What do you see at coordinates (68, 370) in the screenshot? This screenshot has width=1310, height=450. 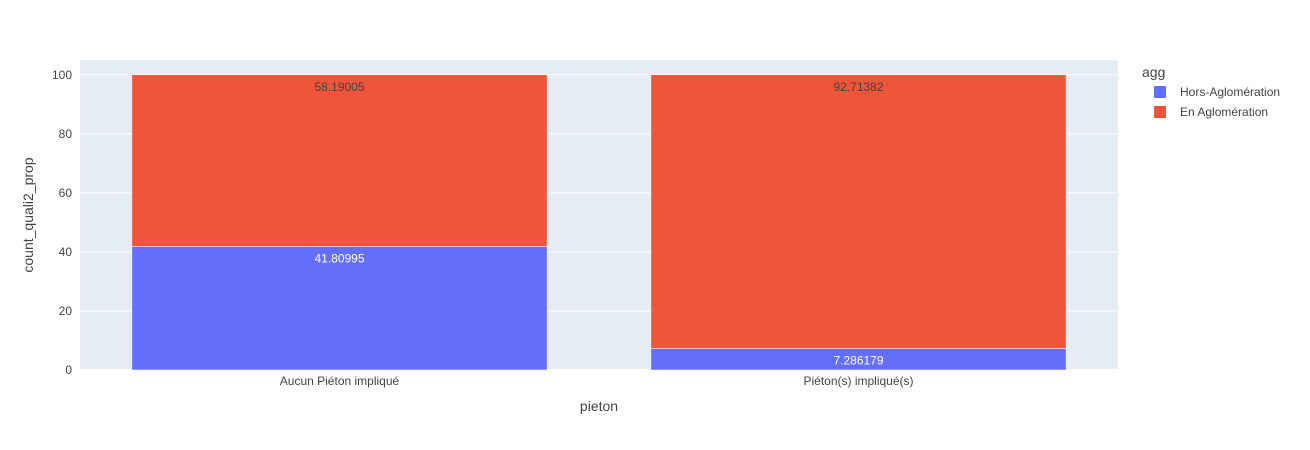 I see `y-tick-label: 0` at bounding box center [68, 370].